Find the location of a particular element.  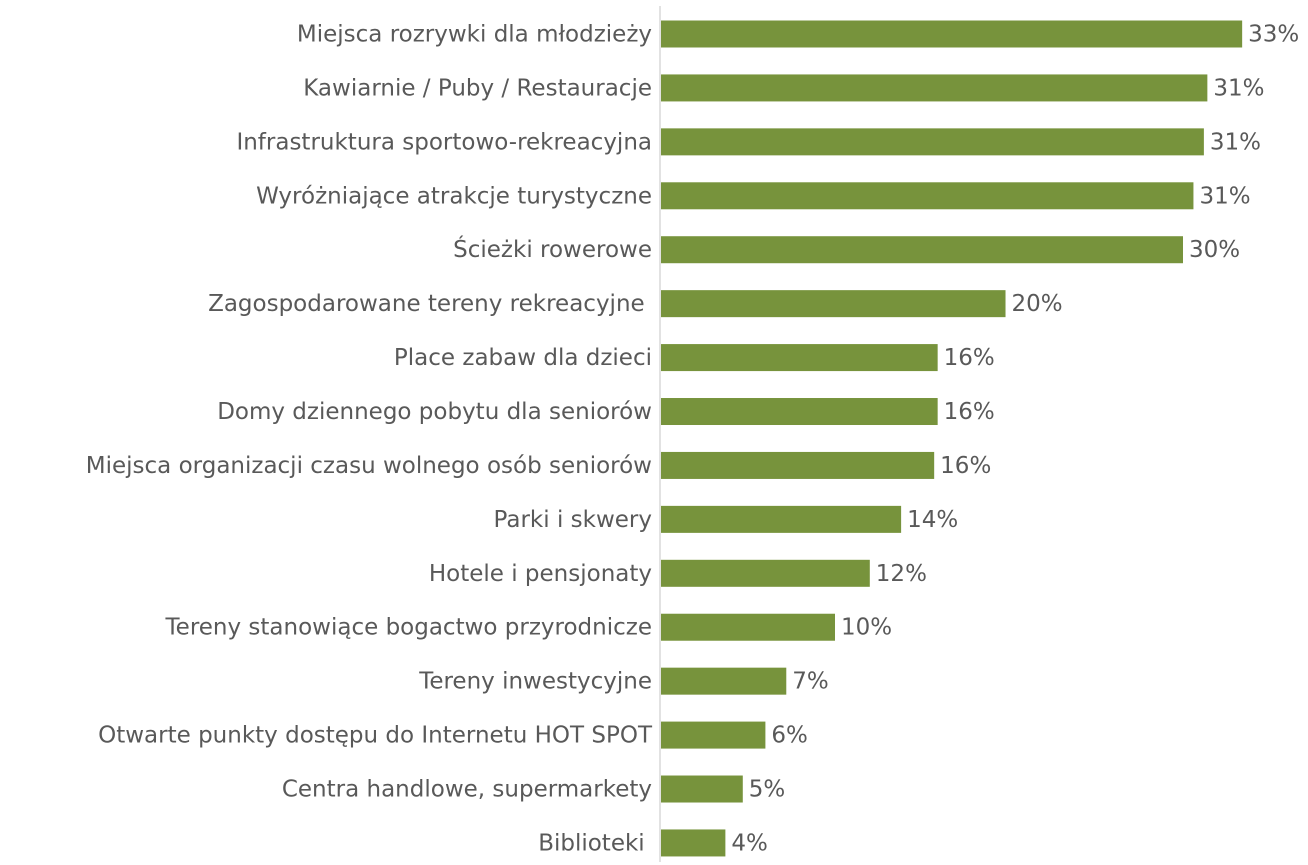

category-label: Parki i skwery is located at coordinates (573, 520).